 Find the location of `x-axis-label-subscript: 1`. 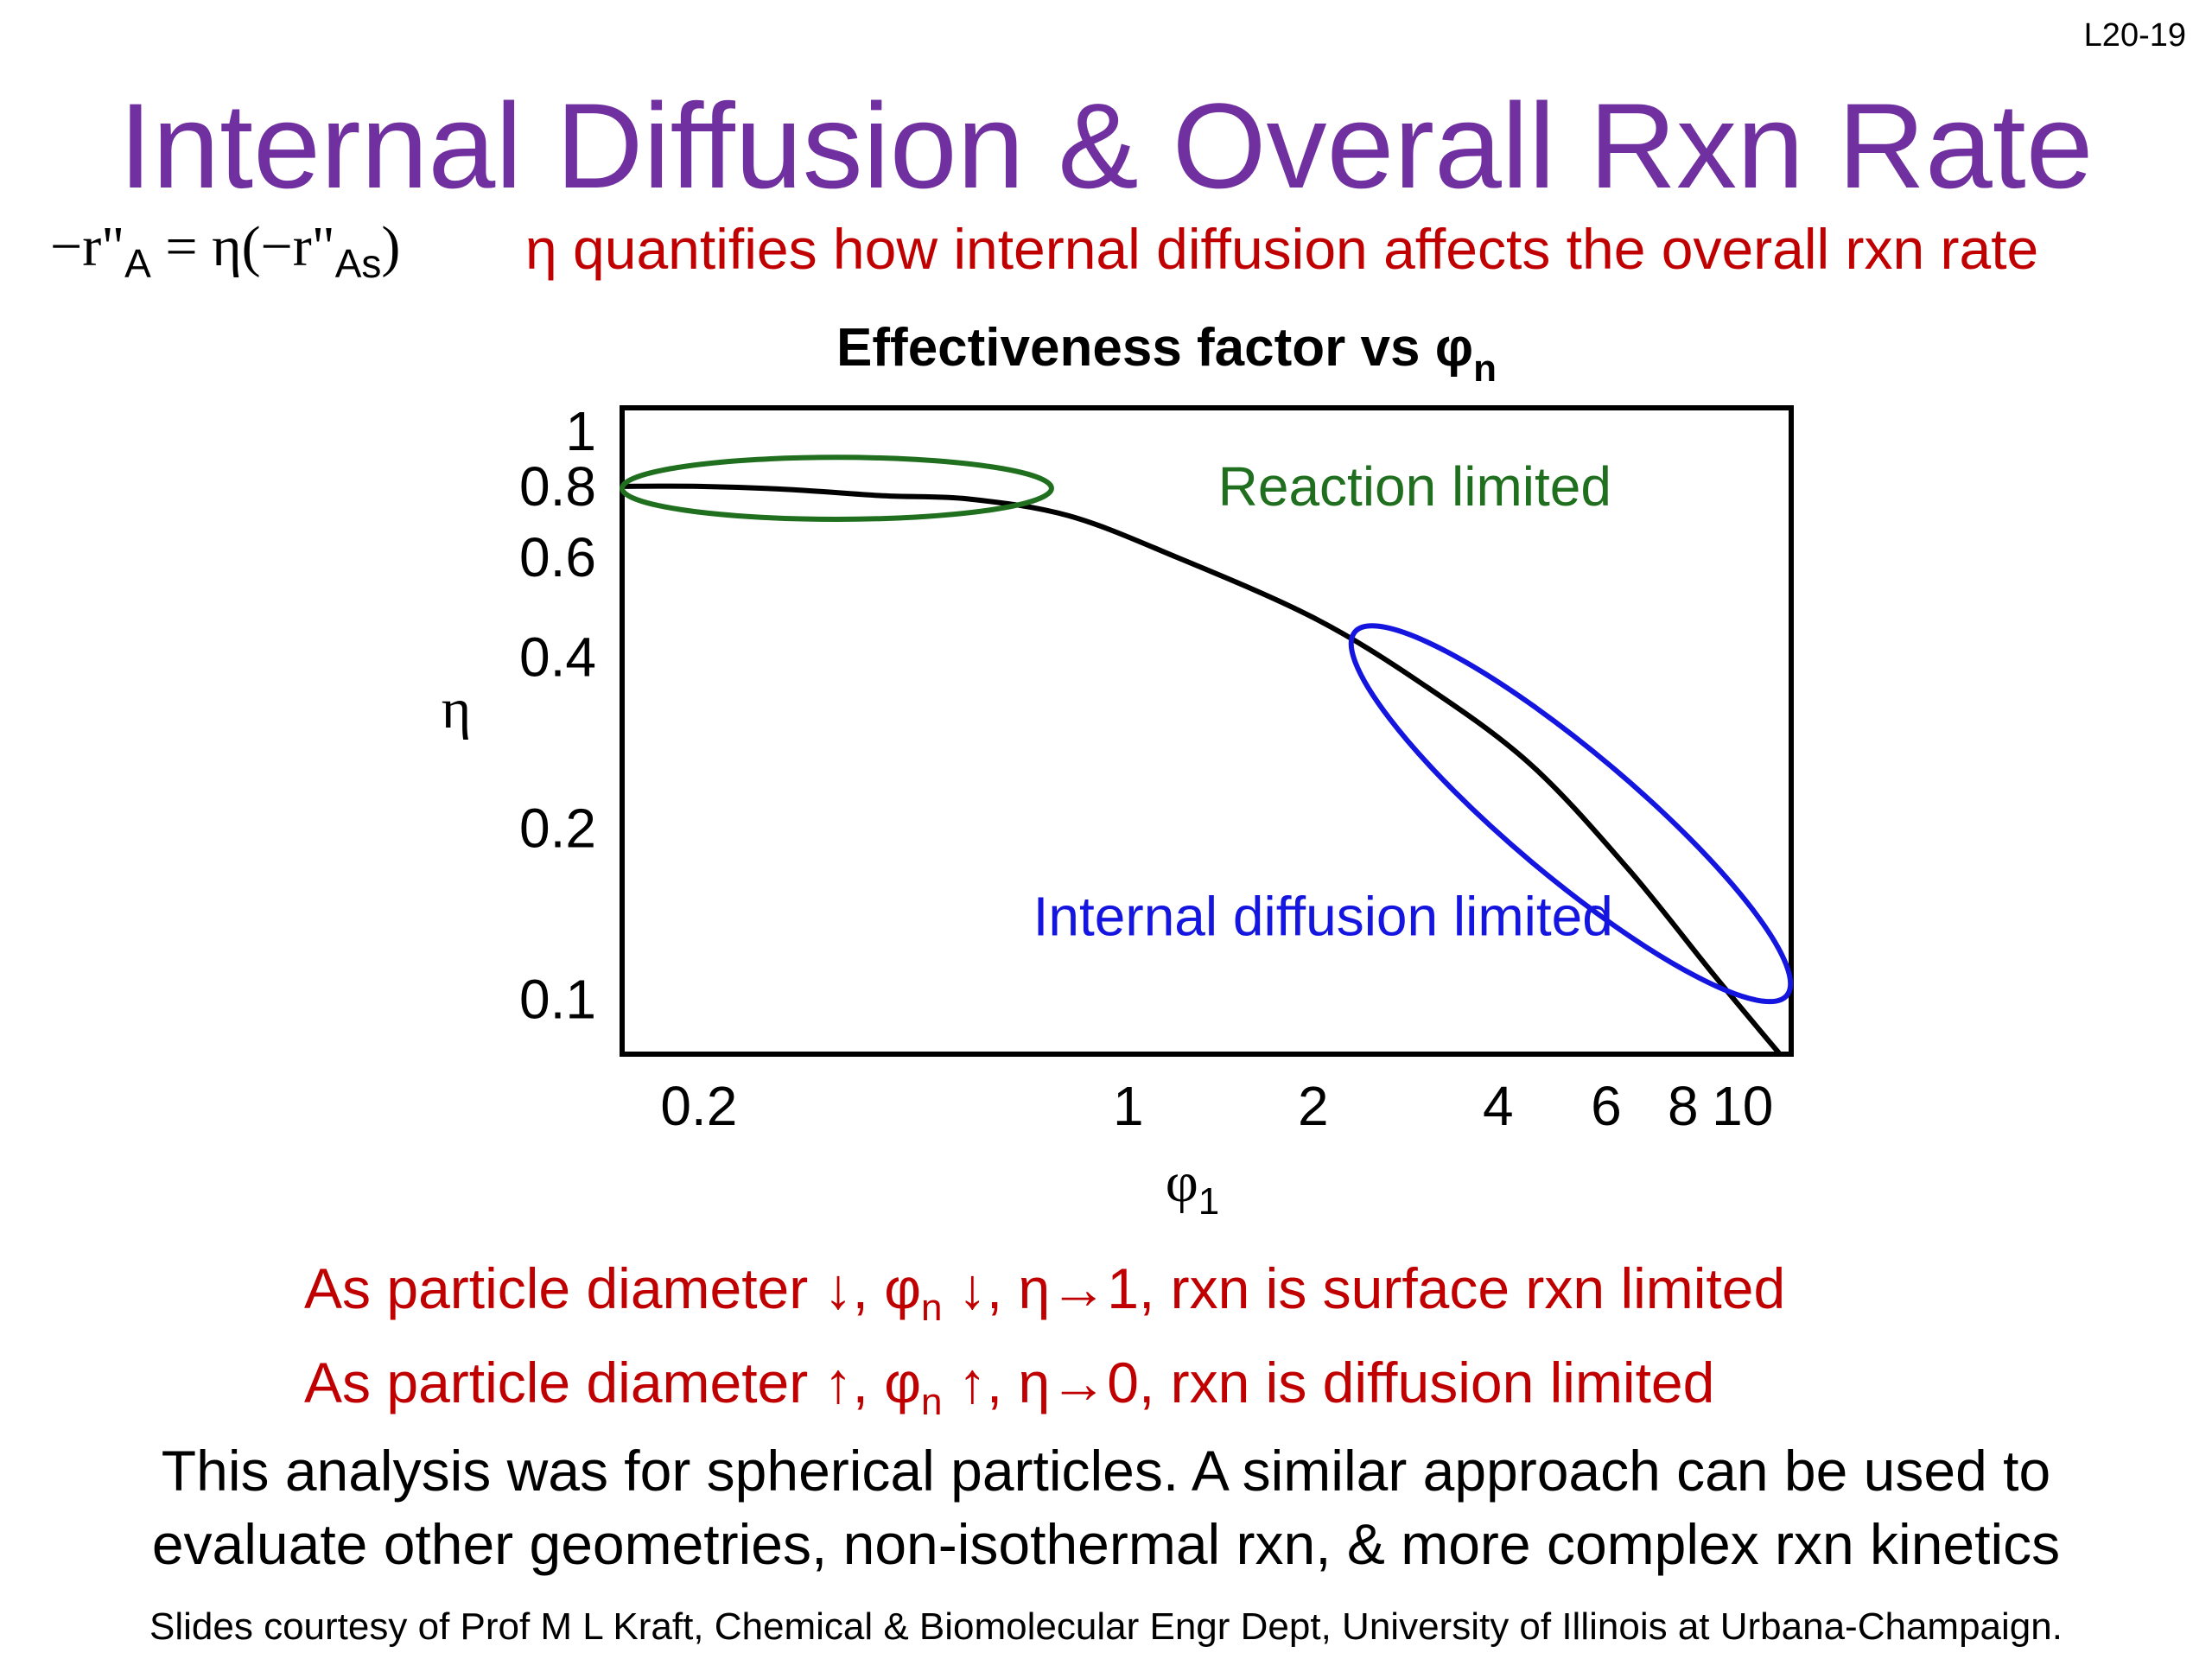

x-axis-label-subscript: 1 is located at coordinates (1208, 1201).